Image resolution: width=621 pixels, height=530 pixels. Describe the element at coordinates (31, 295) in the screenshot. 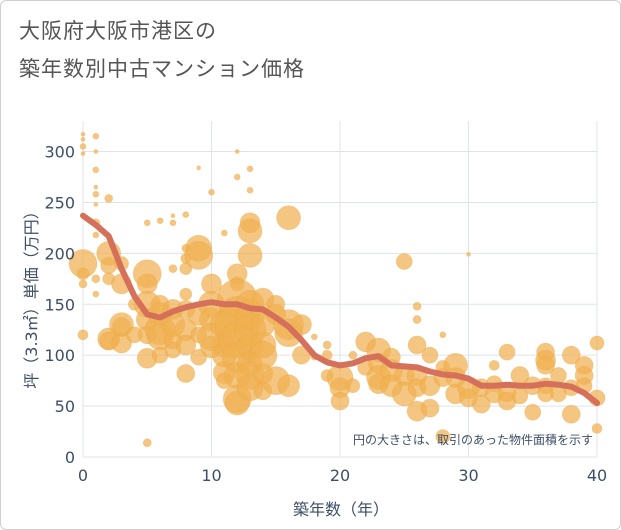

I see `y-axis-label: 坪（3.3㎡）単価（万円）` at that location.